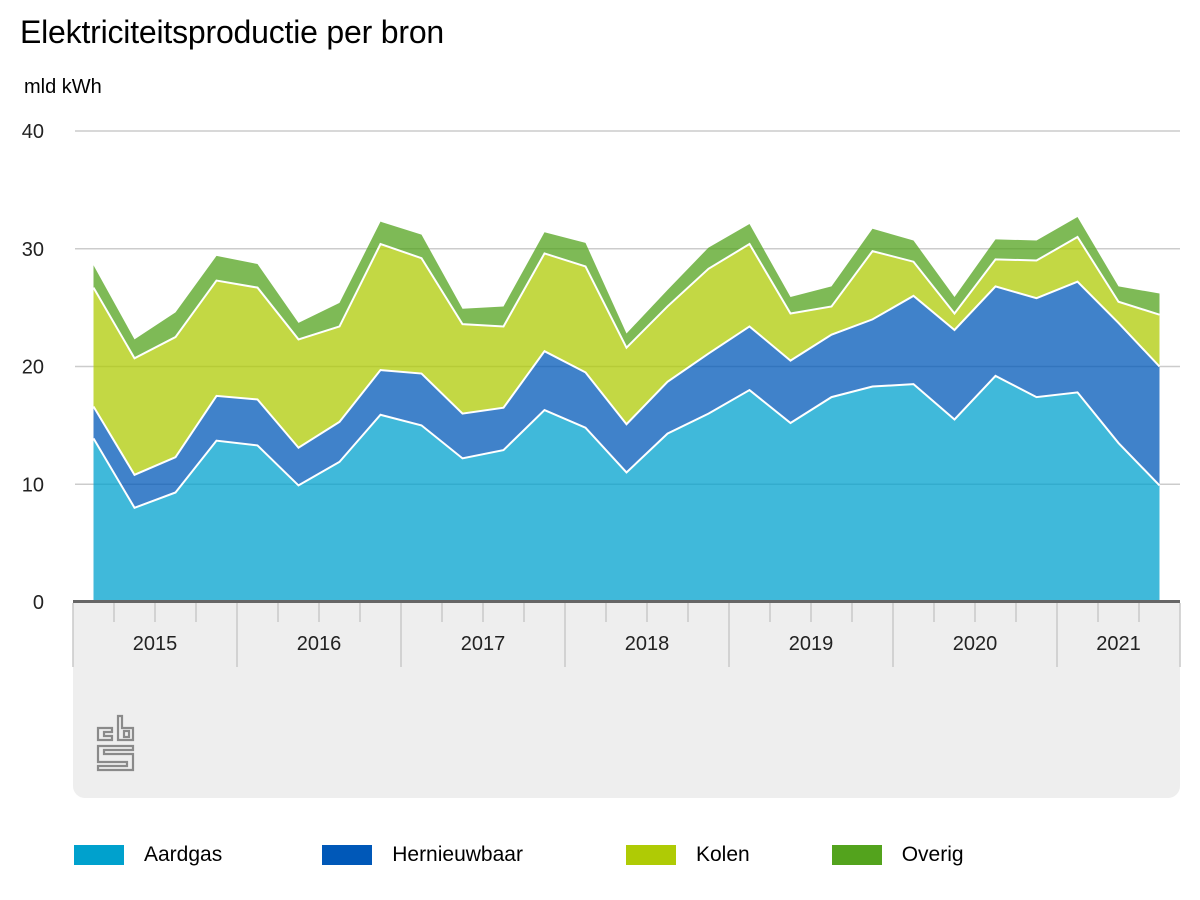 This screenshot has height=900, width=1200. I want to click on x-tick-label-2016: 2016, so click(319, 644).